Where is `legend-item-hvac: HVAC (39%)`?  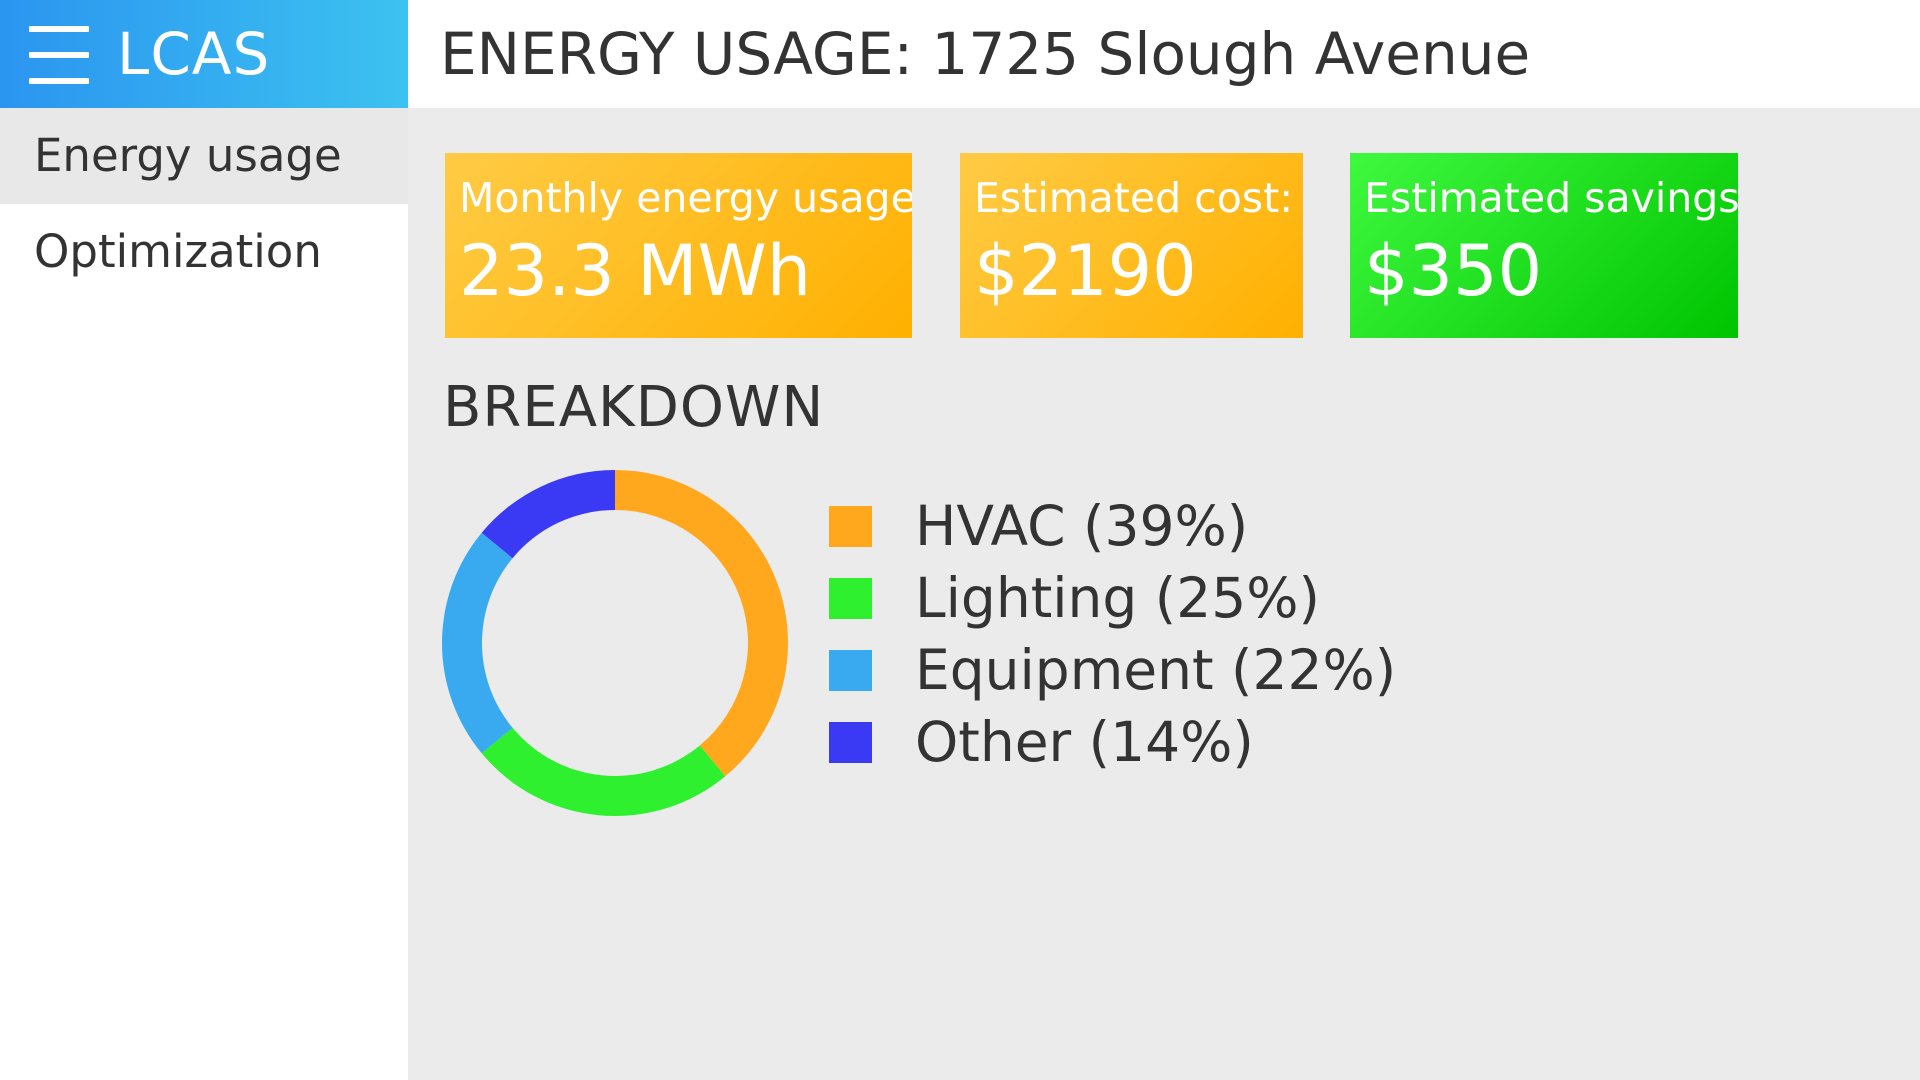
legend-item-hvac: HVAC (39%) is located at coordinates (1112, 526).